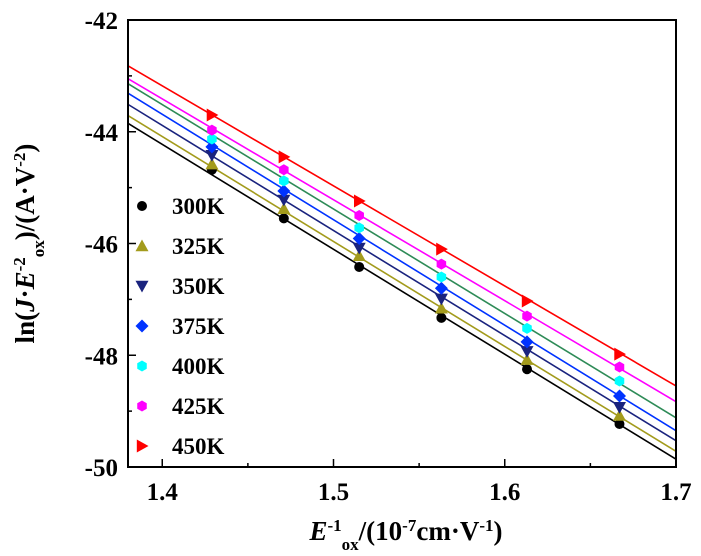  Describe the element at coordinates (142, 406) in the screenshot. I see `legend-marker-425K` at that location.